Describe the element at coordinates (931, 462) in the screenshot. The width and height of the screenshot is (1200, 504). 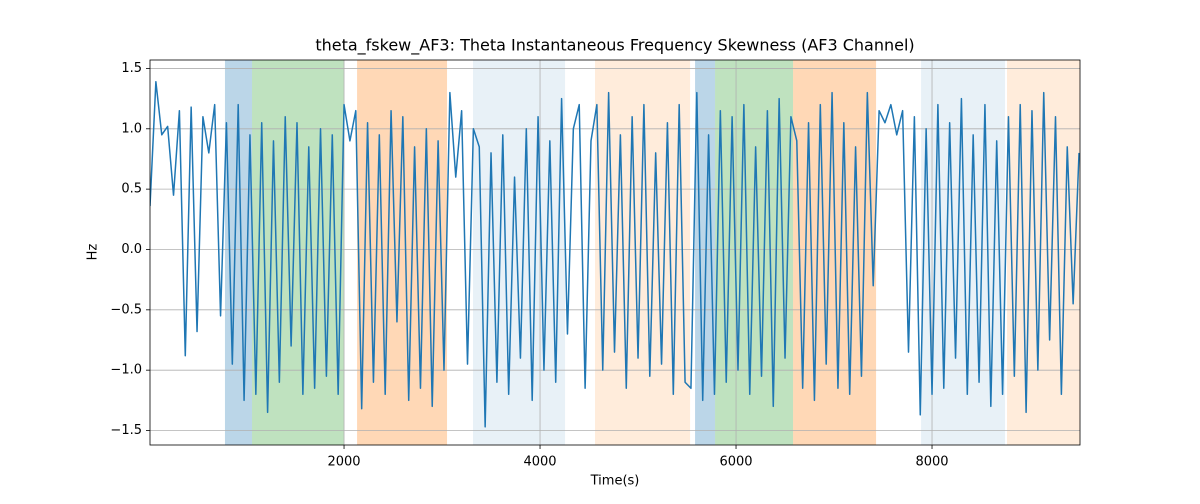
I see `x-tick-label: 8000` at that location.